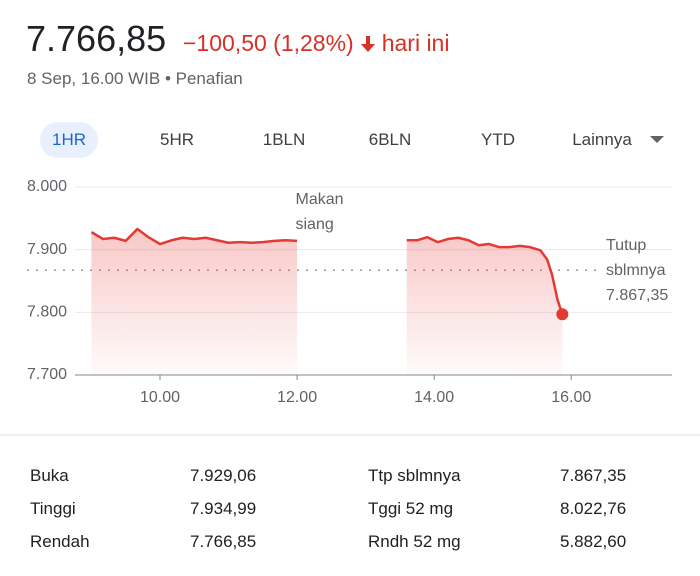 This screenshot has height=576, width=700. I want to click on stat-value: 5.882,60, so click(593, 541).